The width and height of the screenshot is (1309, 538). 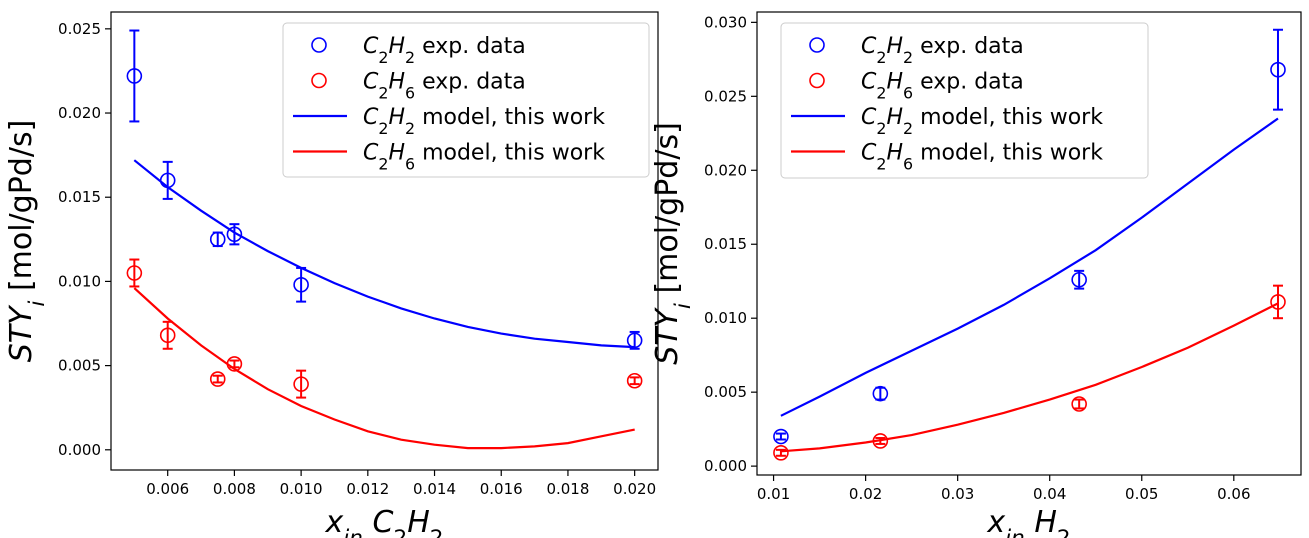 I want to click on legend-label: C2H2 exp. data, so click(x=942, y=50).